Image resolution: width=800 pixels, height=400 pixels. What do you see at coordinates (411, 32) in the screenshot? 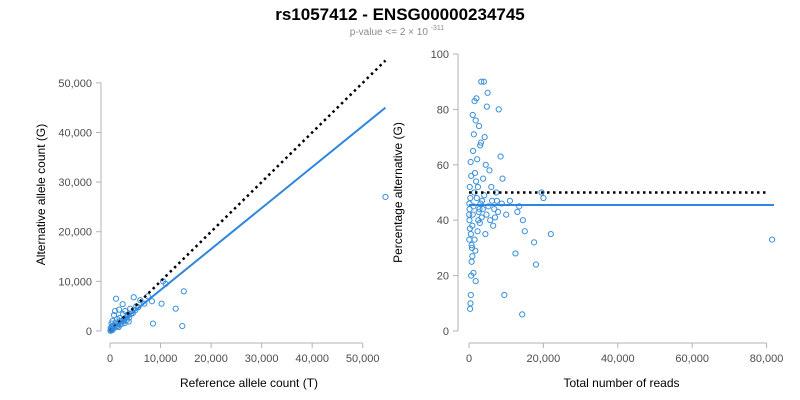
I see `subtitle-times: ×` at bounding box center [411, 32].